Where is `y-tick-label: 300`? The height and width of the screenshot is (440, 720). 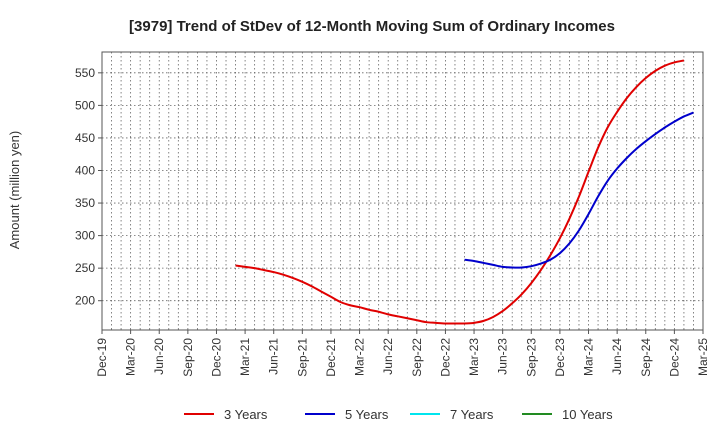 y-tick-label: 300 is located at coordinates (85, 236).